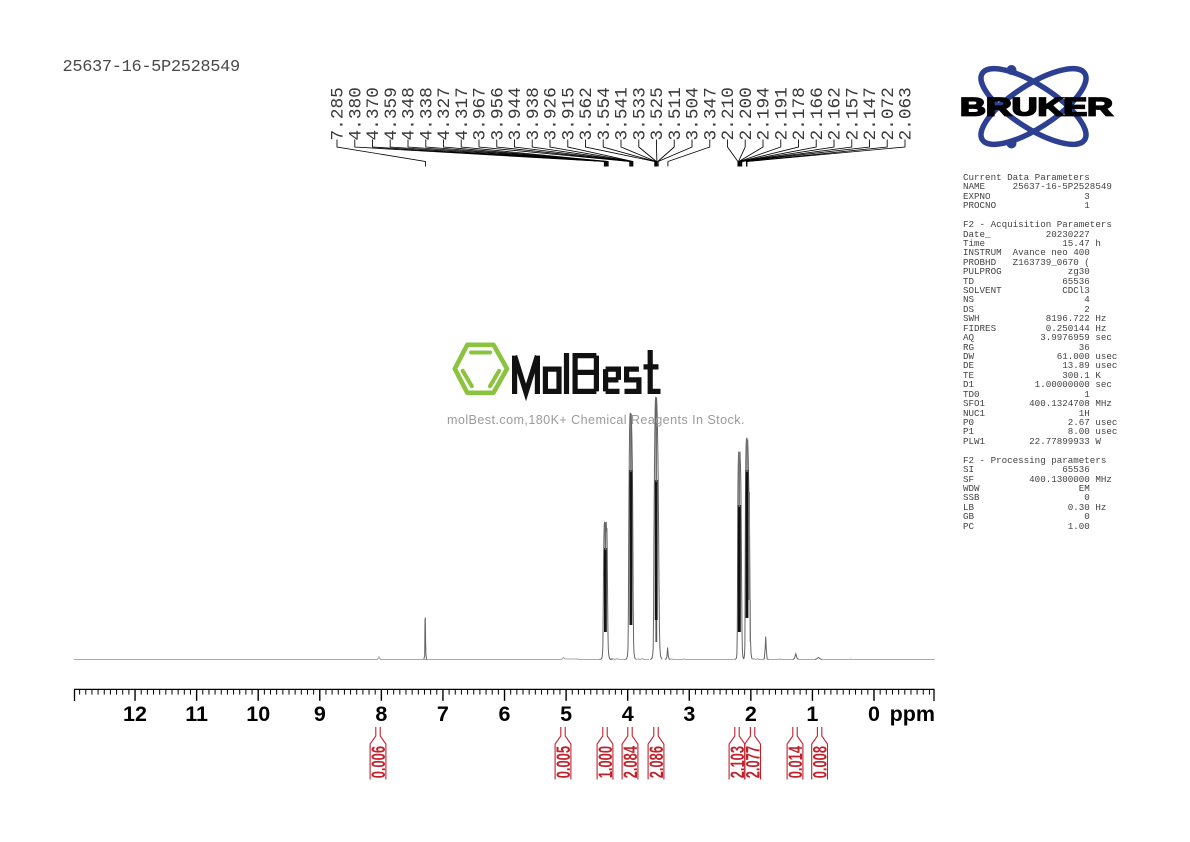 The height and width of the screenshot is (842, 1190). What do you see at coordinates (889, 113) in the screenshot?
I see `svg-text: 2.072` at bounding box center [889, 113].